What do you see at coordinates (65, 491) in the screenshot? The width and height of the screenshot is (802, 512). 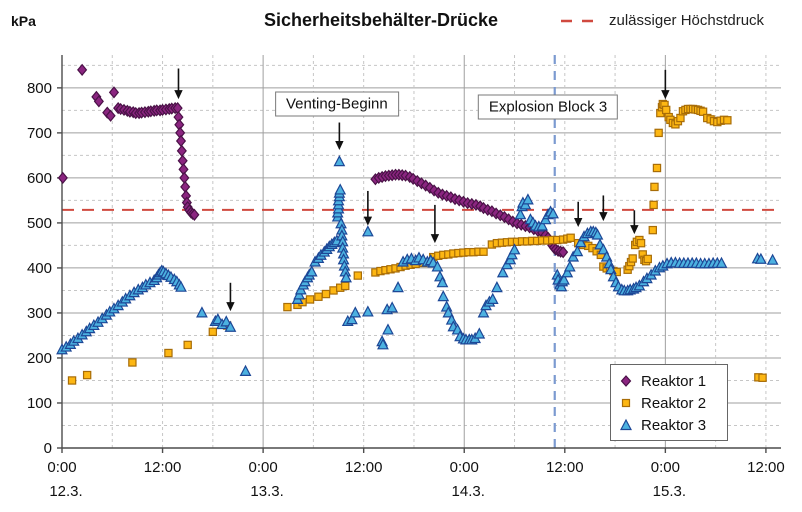 I see `x-tick-date-label: 12.3.` at bounding box center [65, 491].